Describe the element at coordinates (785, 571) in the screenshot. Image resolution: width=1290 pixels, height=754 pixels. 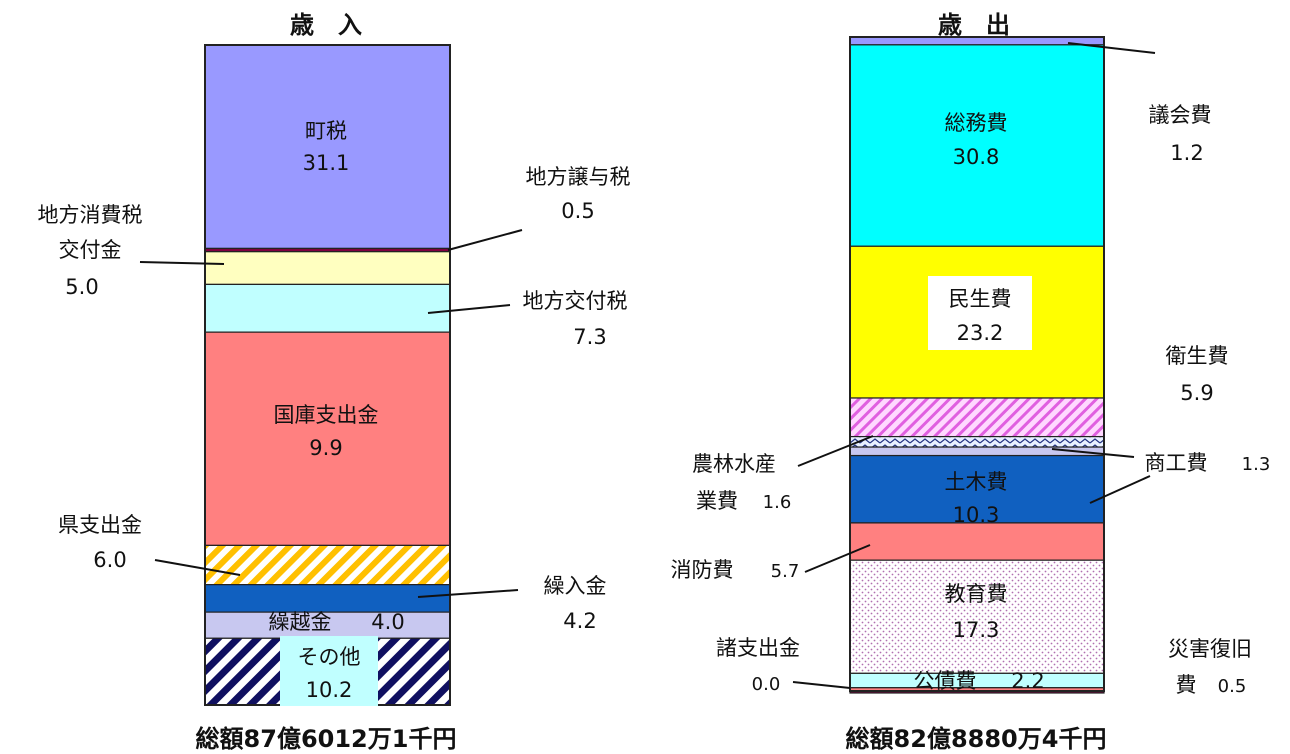
I see `exp-label-value-7: 5.7` at that location.